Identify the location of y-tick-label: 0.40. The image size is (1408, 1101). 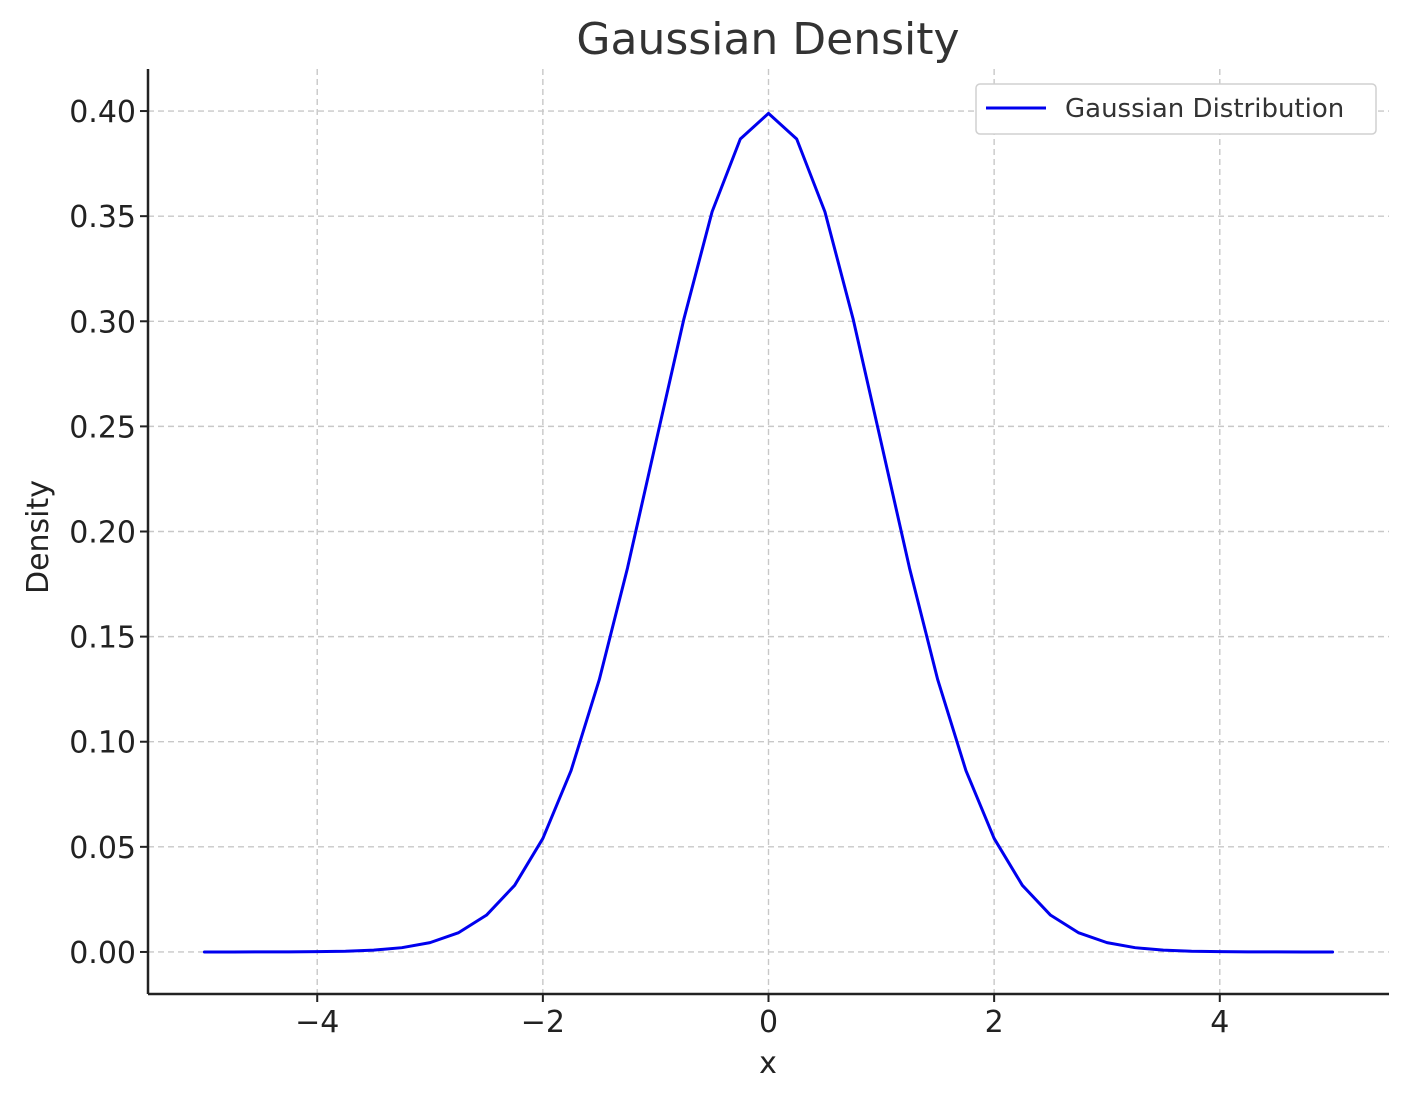
(102, 112).